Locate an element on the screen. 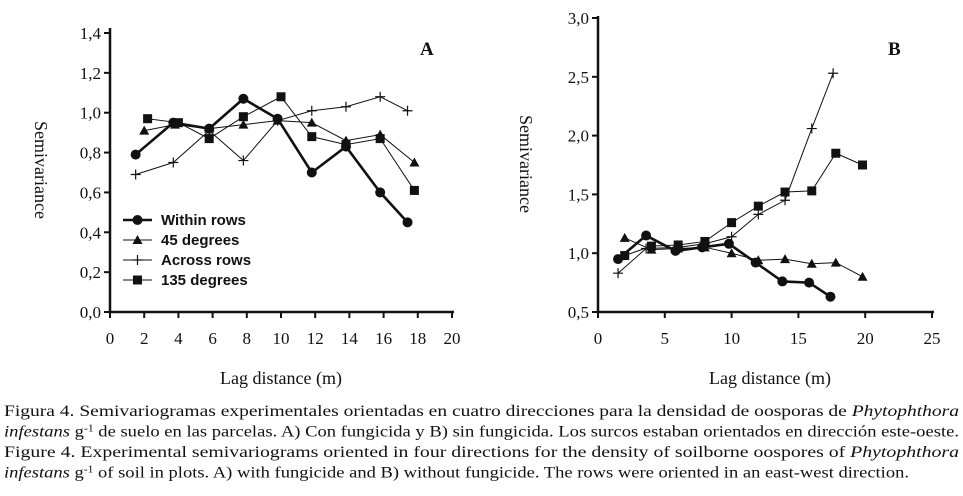  panel-label: A is located at coordinates (427, 49).